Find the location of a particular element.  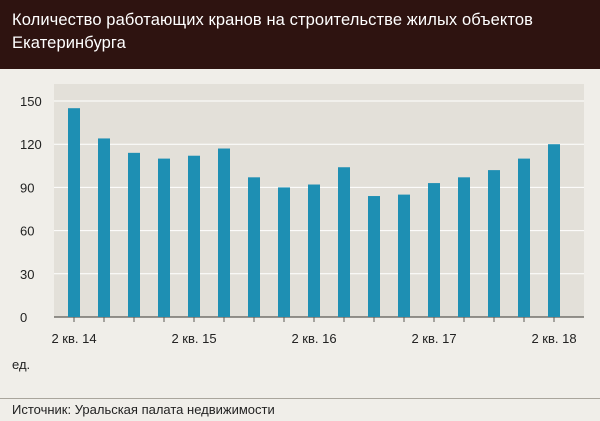

y-tick-label: 150 is located at coordinates (31, 101).